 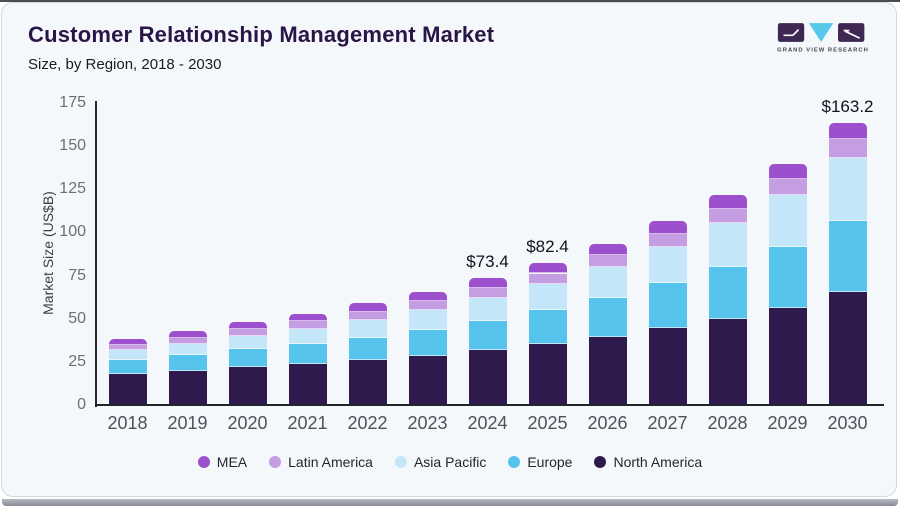 I want to click on bar-segment-2024-latin-america, so click(x=487, y=293).